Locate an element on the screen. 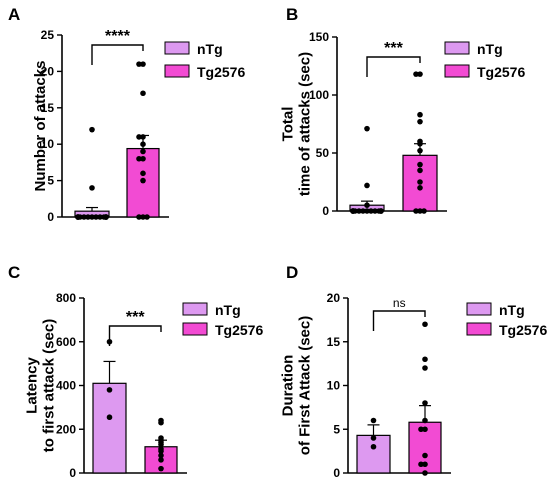 This screenshot has height=481, width=550. y-tick-label: 10 is located at coordinates (334, 386).